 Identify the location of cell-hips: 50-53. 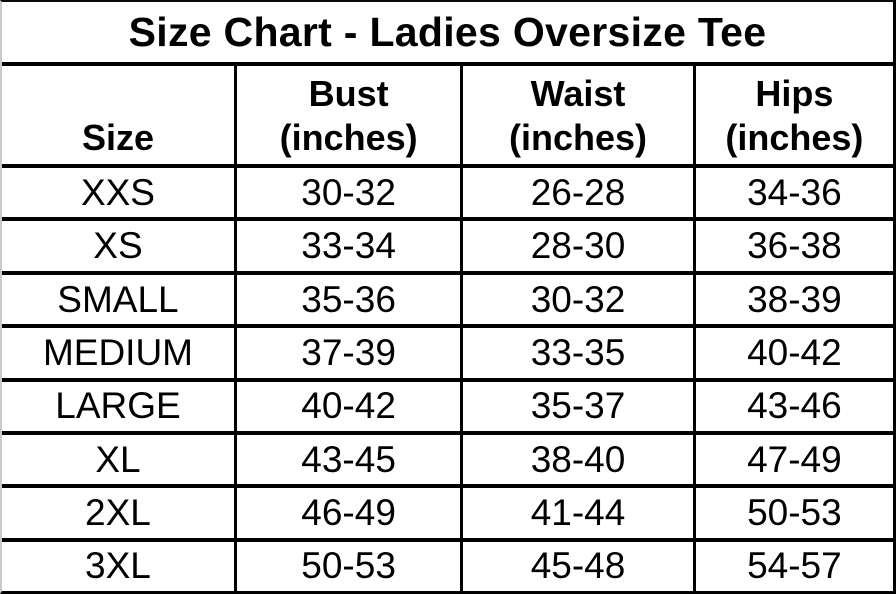
(792, 513).